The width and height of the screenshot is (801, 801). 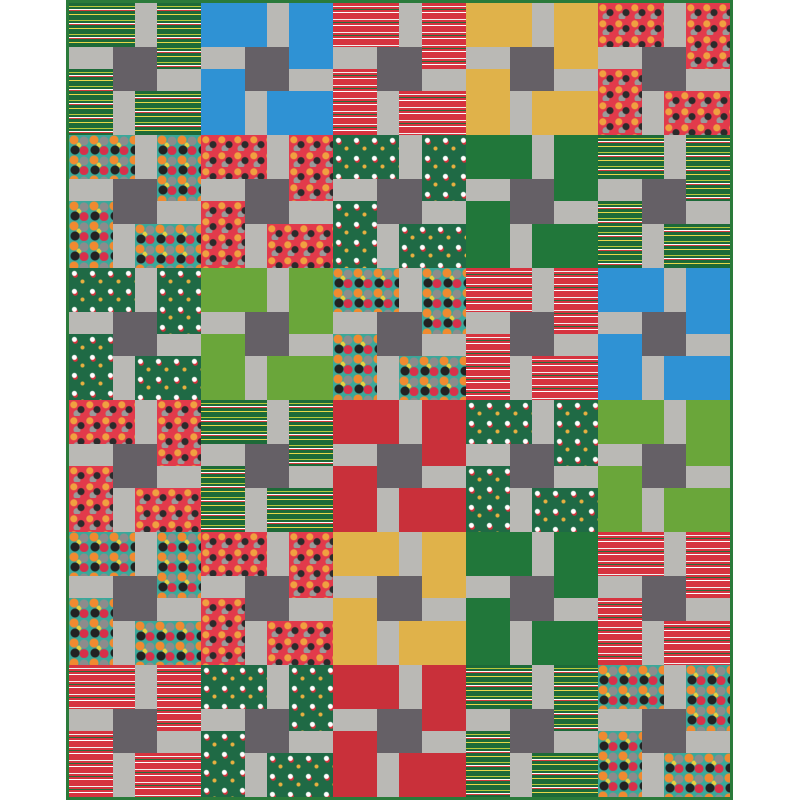 I want to click on quilt-block-green-santa, so click(x=267, y=730).